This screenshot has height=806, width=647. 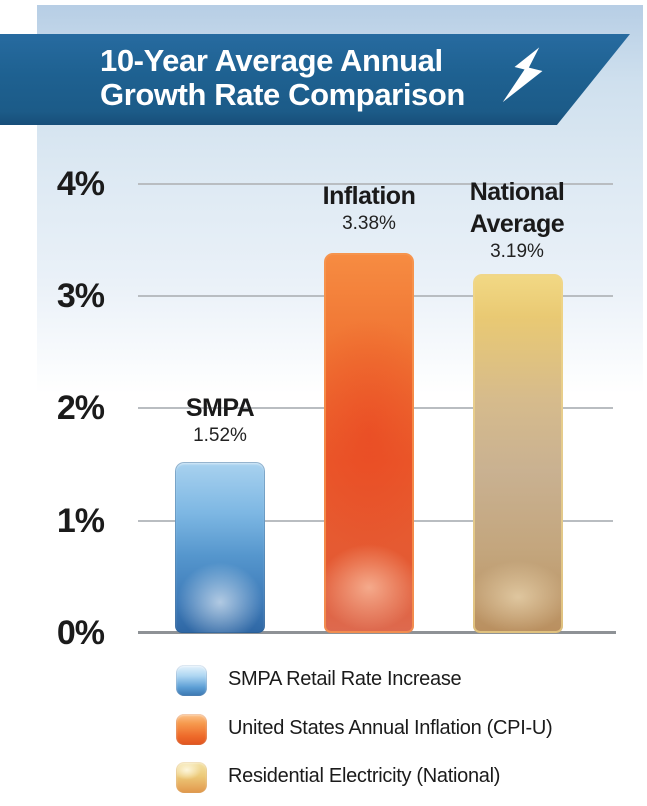 I want to click on y-tick-2pct: 2%, so click(x=80, y=408).